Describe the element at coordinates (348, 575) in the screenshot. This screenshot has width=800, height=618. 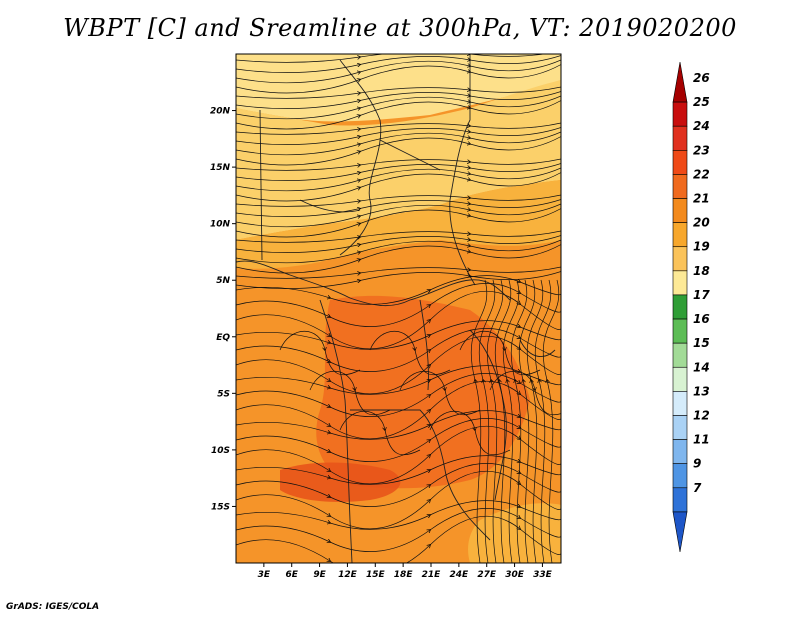
I see `lon-tick-label: 12E` at that location.